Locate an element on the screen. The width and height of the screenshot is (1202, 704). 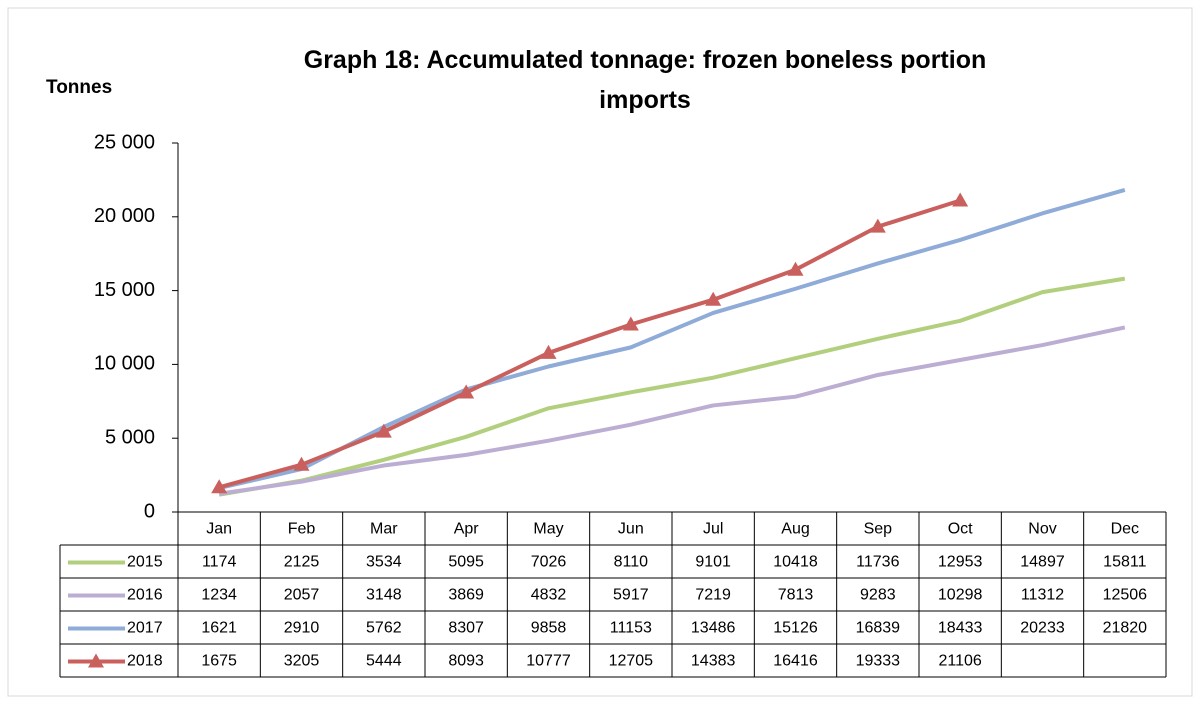
table-value: 1621 is located at coordinates (219, 628).